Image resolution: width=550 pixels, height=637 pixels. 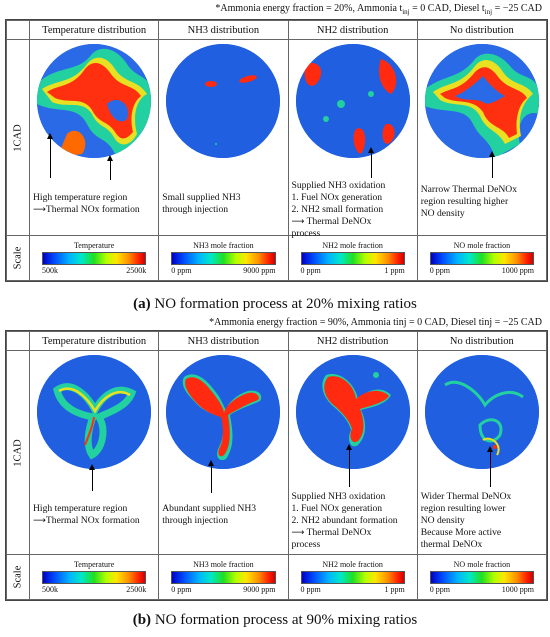 I want to click on nh3-pointer-arrow, so click(x=211, y=476).